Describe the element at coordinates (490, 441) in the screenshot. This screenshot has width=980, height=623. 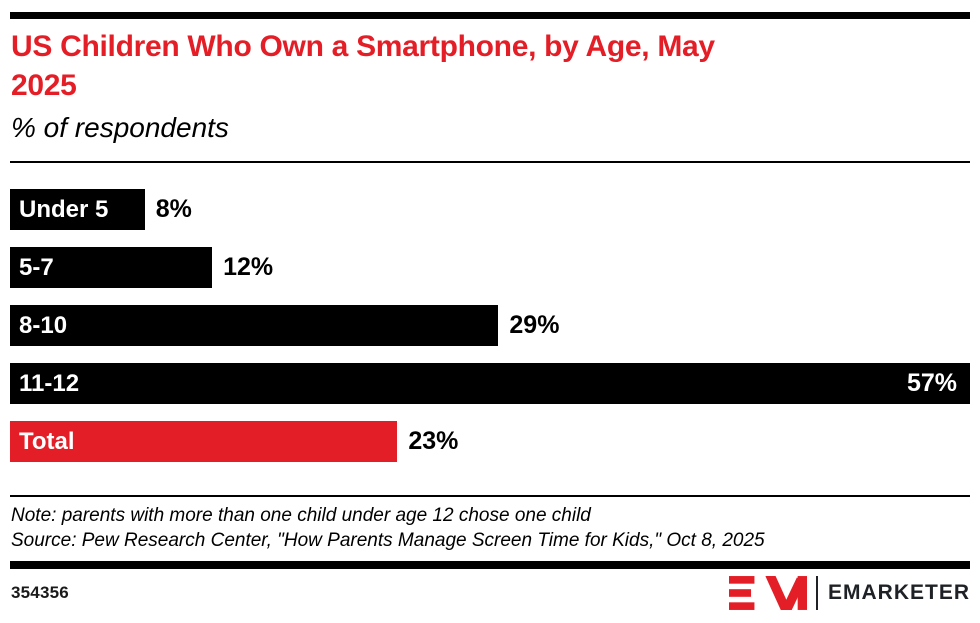
I see `bar-row: Total 23%` at that location.